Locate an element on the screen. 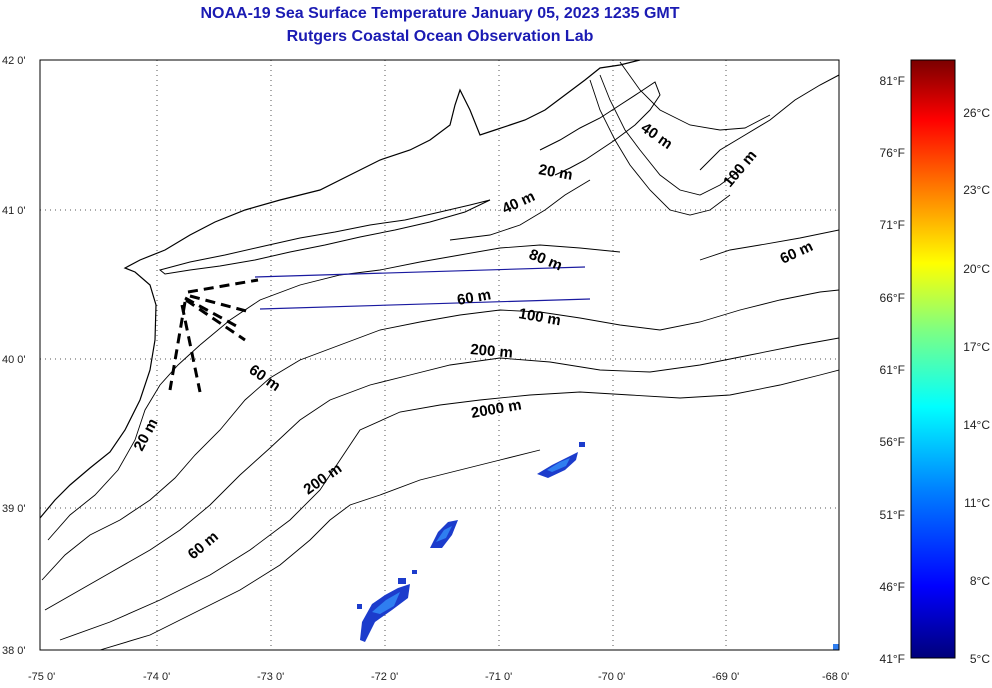 The width and height of the screenshot is (992, 688). colorbar-f-label: 81°F is located at coordinates (892, 81).